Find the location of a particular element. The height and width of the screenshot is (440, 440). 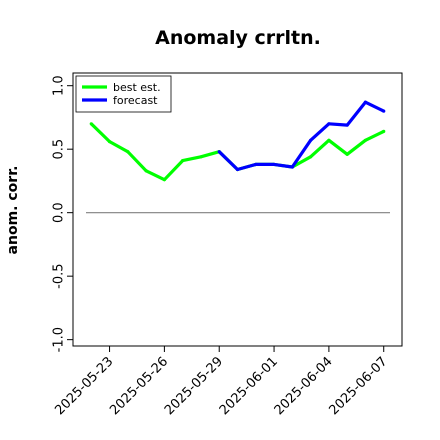

x-tick-label: 2025-06-04 is located at coordinates (304, 386).